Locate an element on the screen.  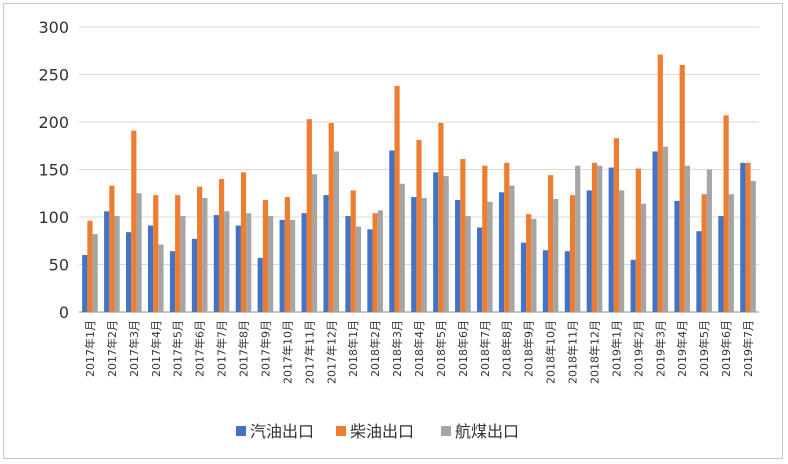
x-tick-label: 2018年11月 is located at coordinates (573, 352).